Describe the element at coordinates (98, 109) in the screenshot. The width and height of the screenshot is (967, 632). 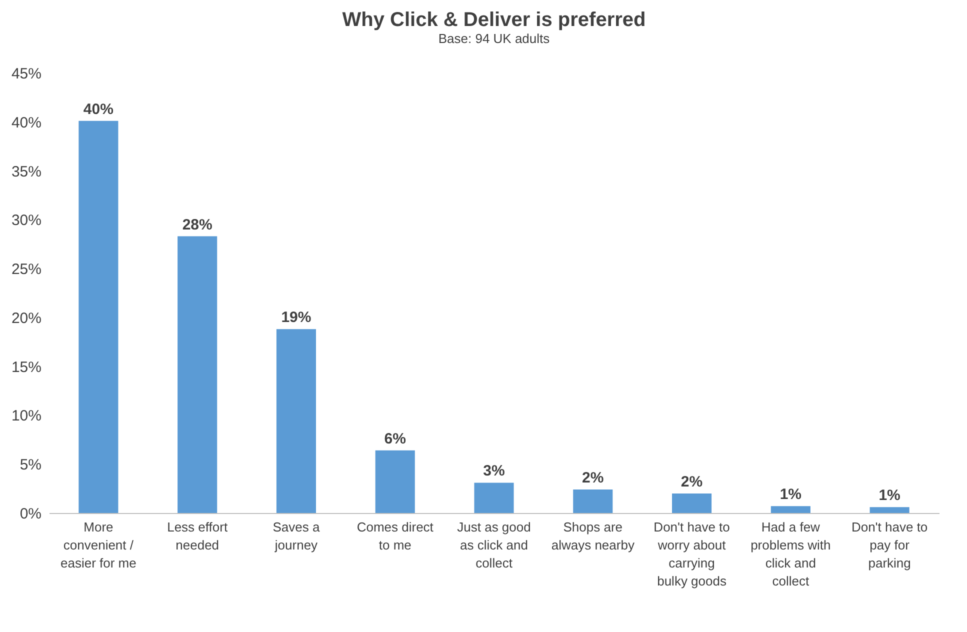
I see `data-label: 40%` at that location.